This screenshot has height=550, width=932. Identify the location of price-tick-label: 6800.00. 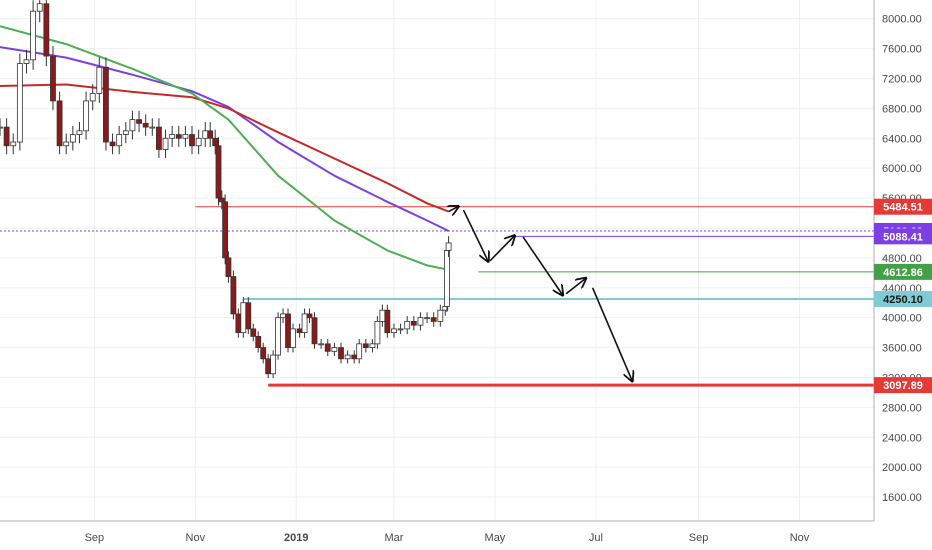
(902, 109).